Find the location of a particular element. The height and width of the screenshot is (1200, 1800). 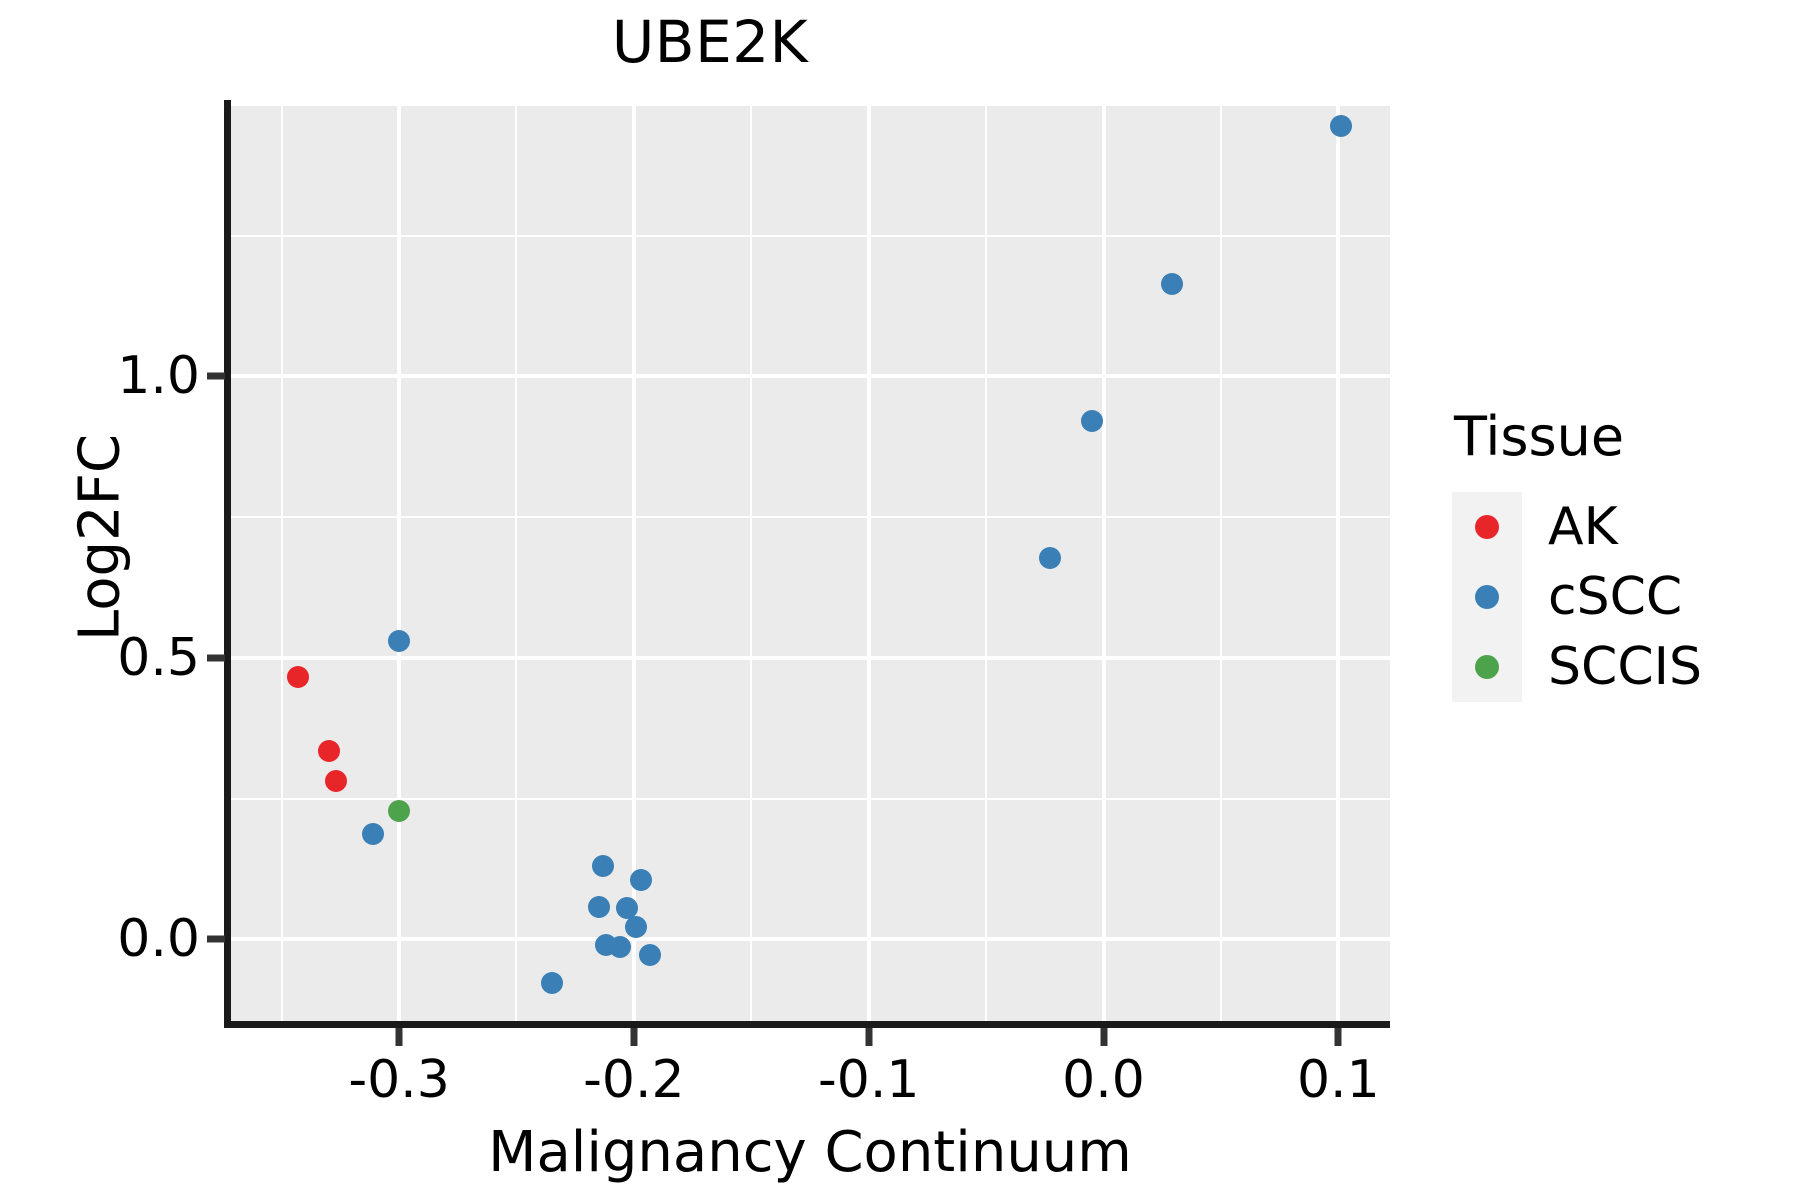

x-tick-label: -0.3 is located at coordinates (399, 1080).